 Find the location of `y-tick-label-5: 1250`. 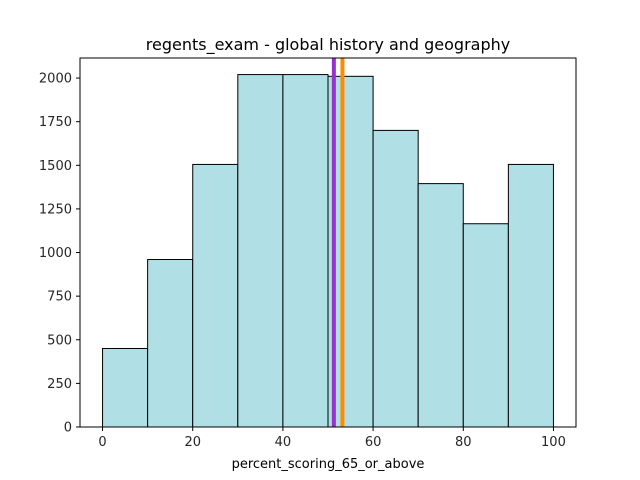

y-tick-label-5: 1250 is located at coordinates (55, 209).